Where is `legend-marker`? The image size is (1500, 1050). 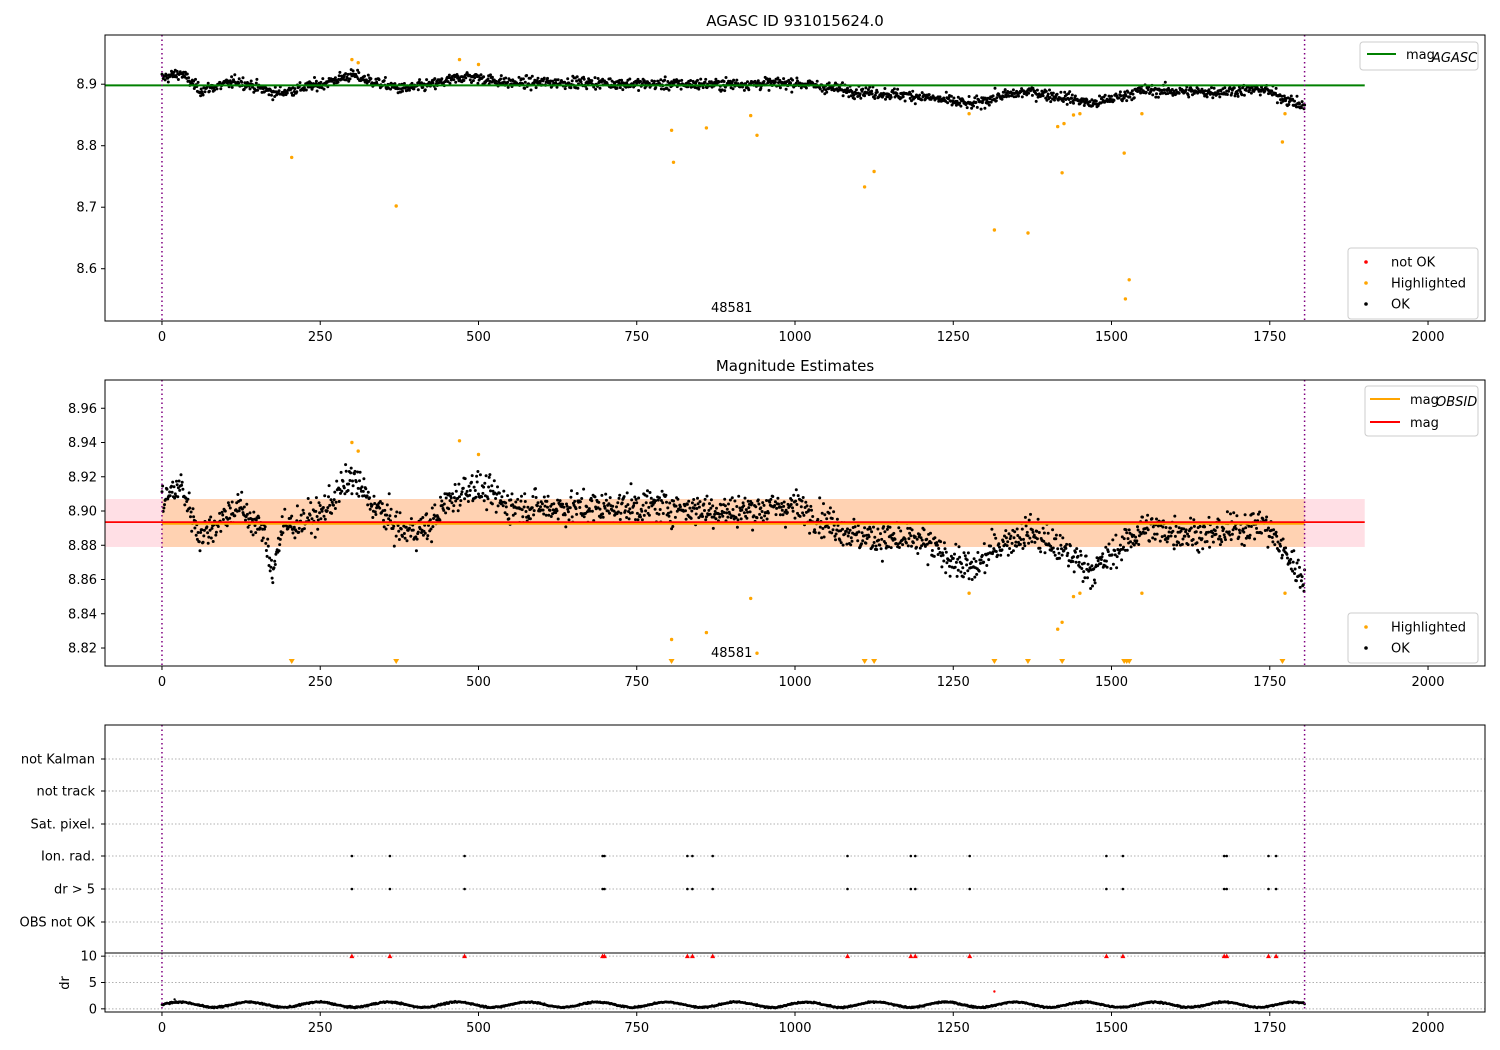 legend-marker is located at coordinates (1366, 283).